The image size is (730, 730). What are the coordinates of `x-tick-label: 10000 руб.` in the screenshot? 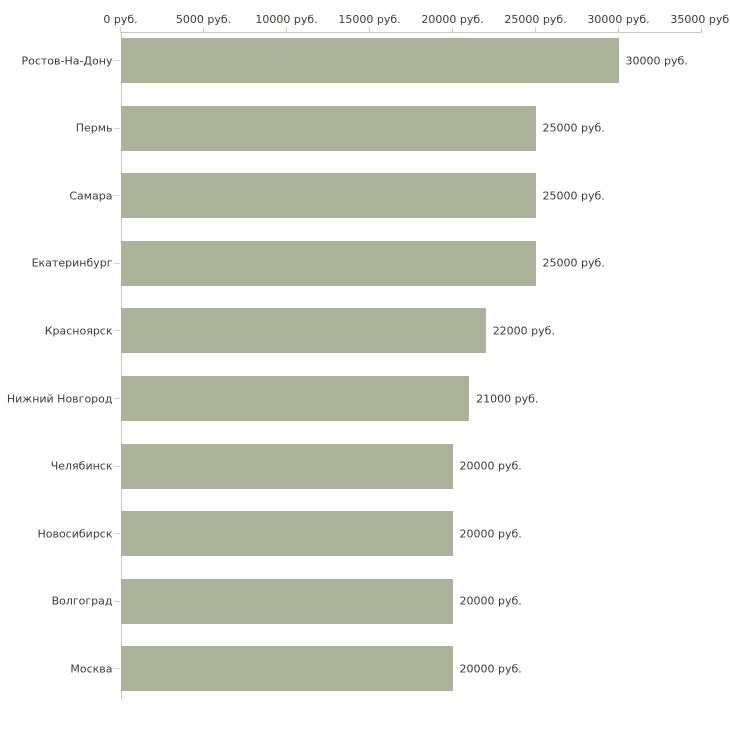 It's located at (286, 19).